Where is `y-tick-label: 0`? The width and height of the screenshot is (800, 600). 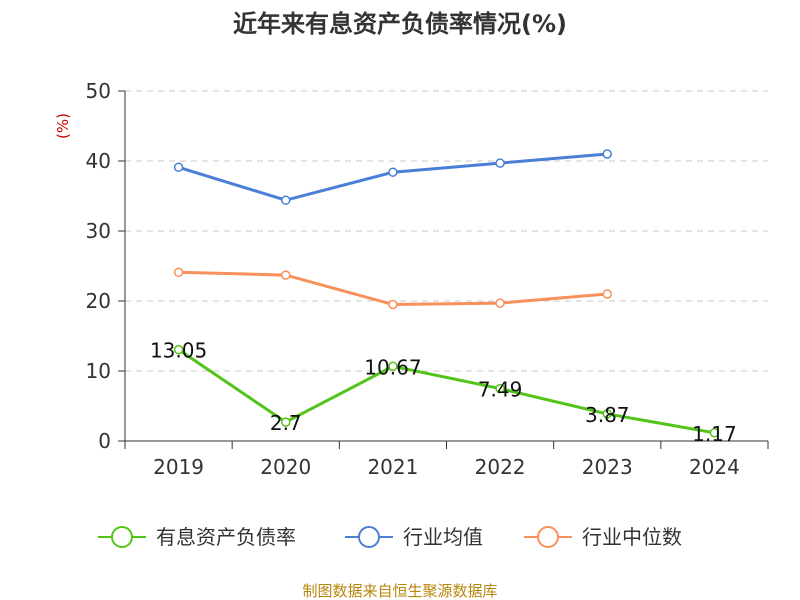
y-tick-label: 0 is located at coordinates (104, 441).